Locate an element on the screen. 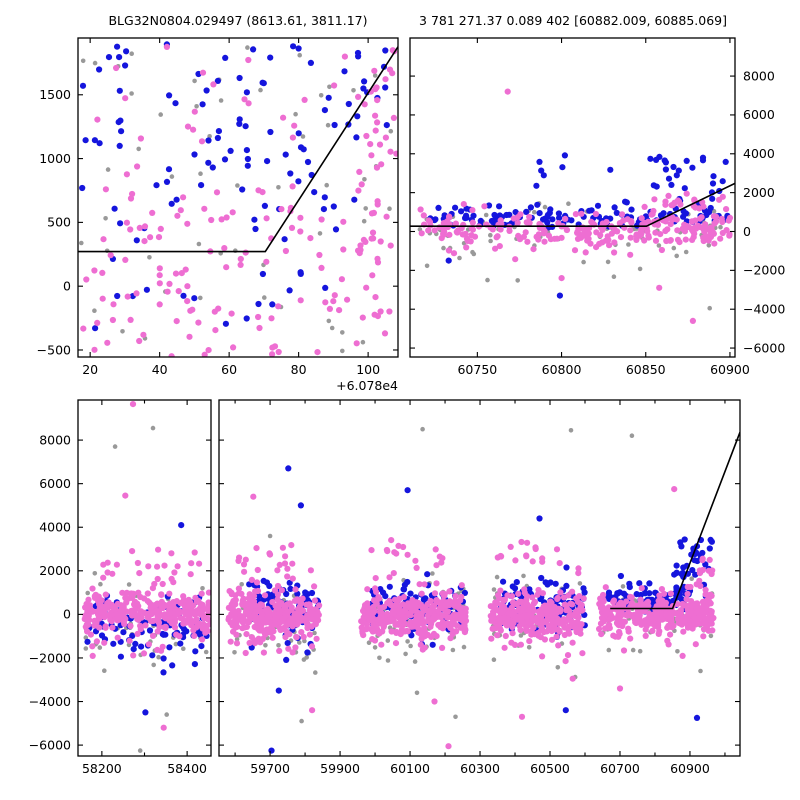 The height and width of the screenshot is (800, 800). y-tick-label: 500 is located at coordinates (59, 222).